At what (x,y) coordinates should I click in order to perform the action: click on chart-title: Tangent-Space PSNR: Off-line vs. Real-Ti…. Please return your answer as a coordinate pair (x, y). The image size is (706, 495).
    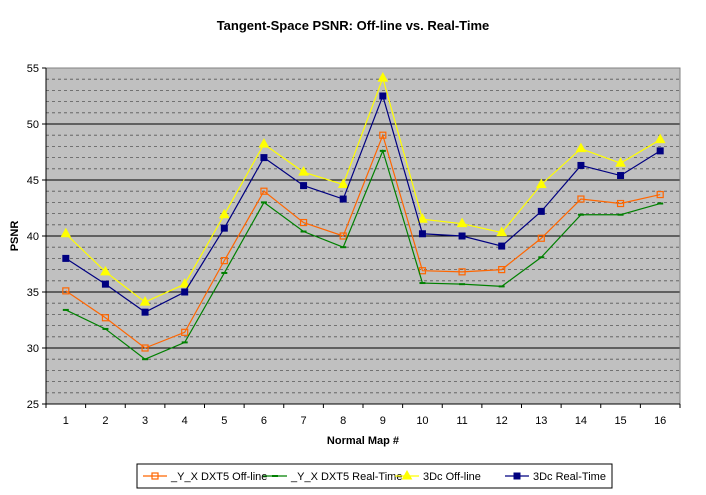
    Looking at the image, I should click on (353, 25).